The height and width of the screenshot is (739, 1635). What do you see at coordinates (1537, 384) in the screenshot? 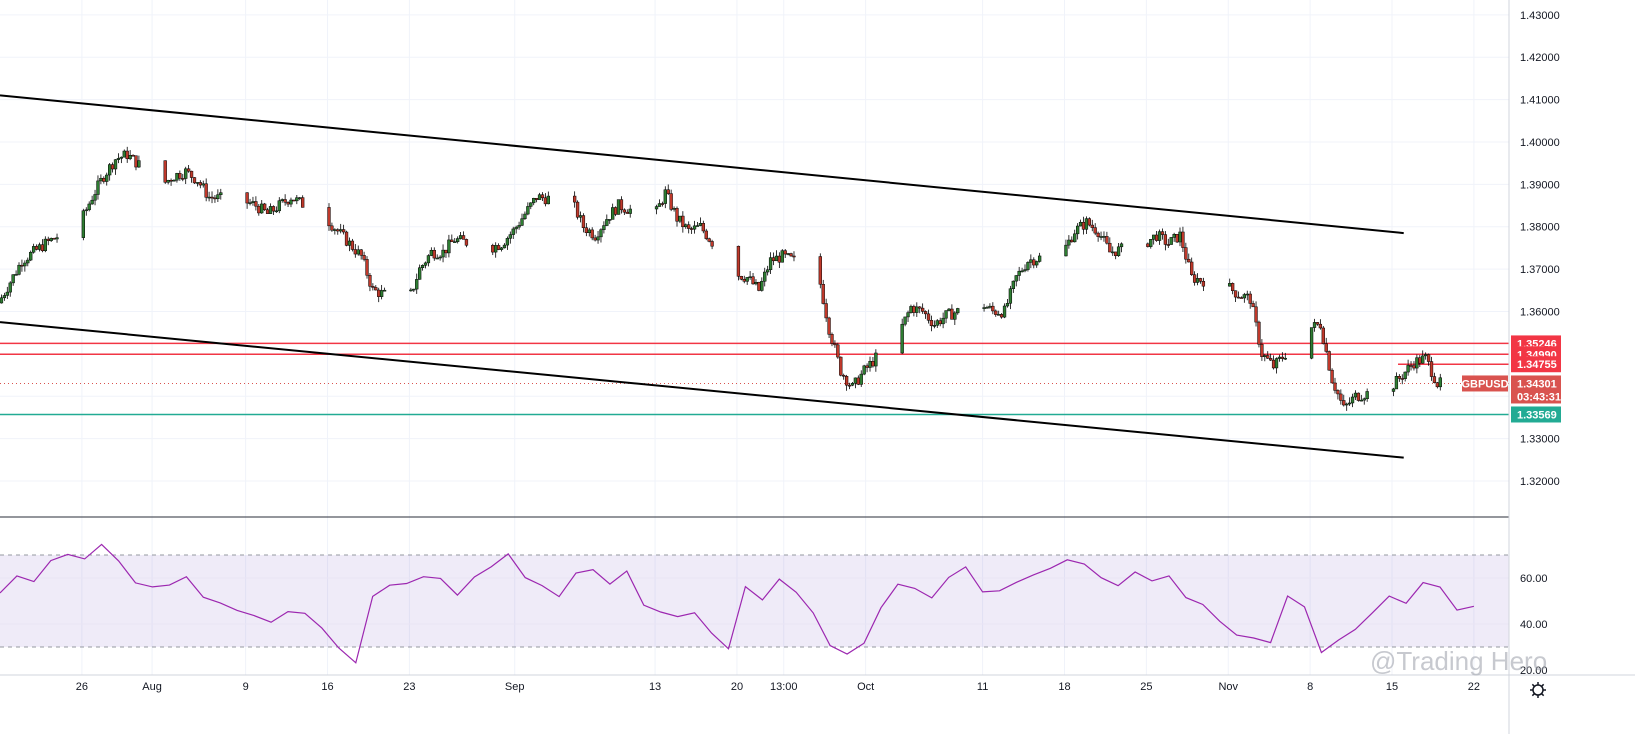
I see `last-price-label: 1.34301` at bounding box center [1537, 384].